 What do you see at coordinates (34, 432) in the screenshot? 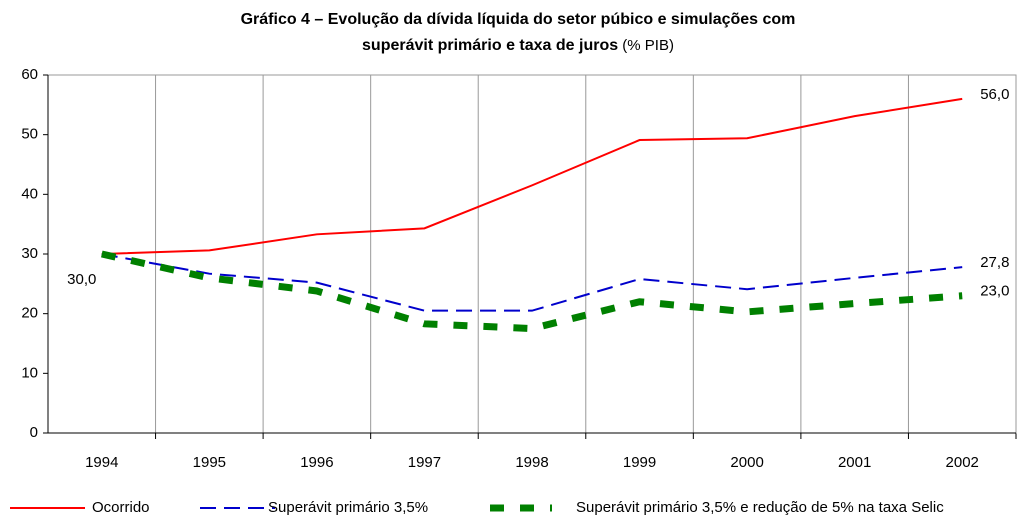
I see `y-tick-label: 0` at bounding box center [34, 432].